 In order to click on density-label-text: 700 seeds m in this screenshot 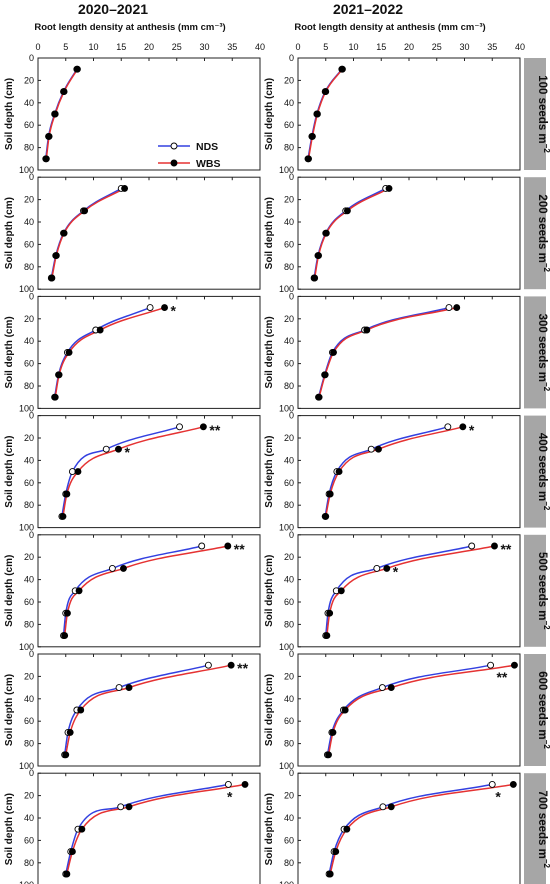, I will do `click(542, 824)`.